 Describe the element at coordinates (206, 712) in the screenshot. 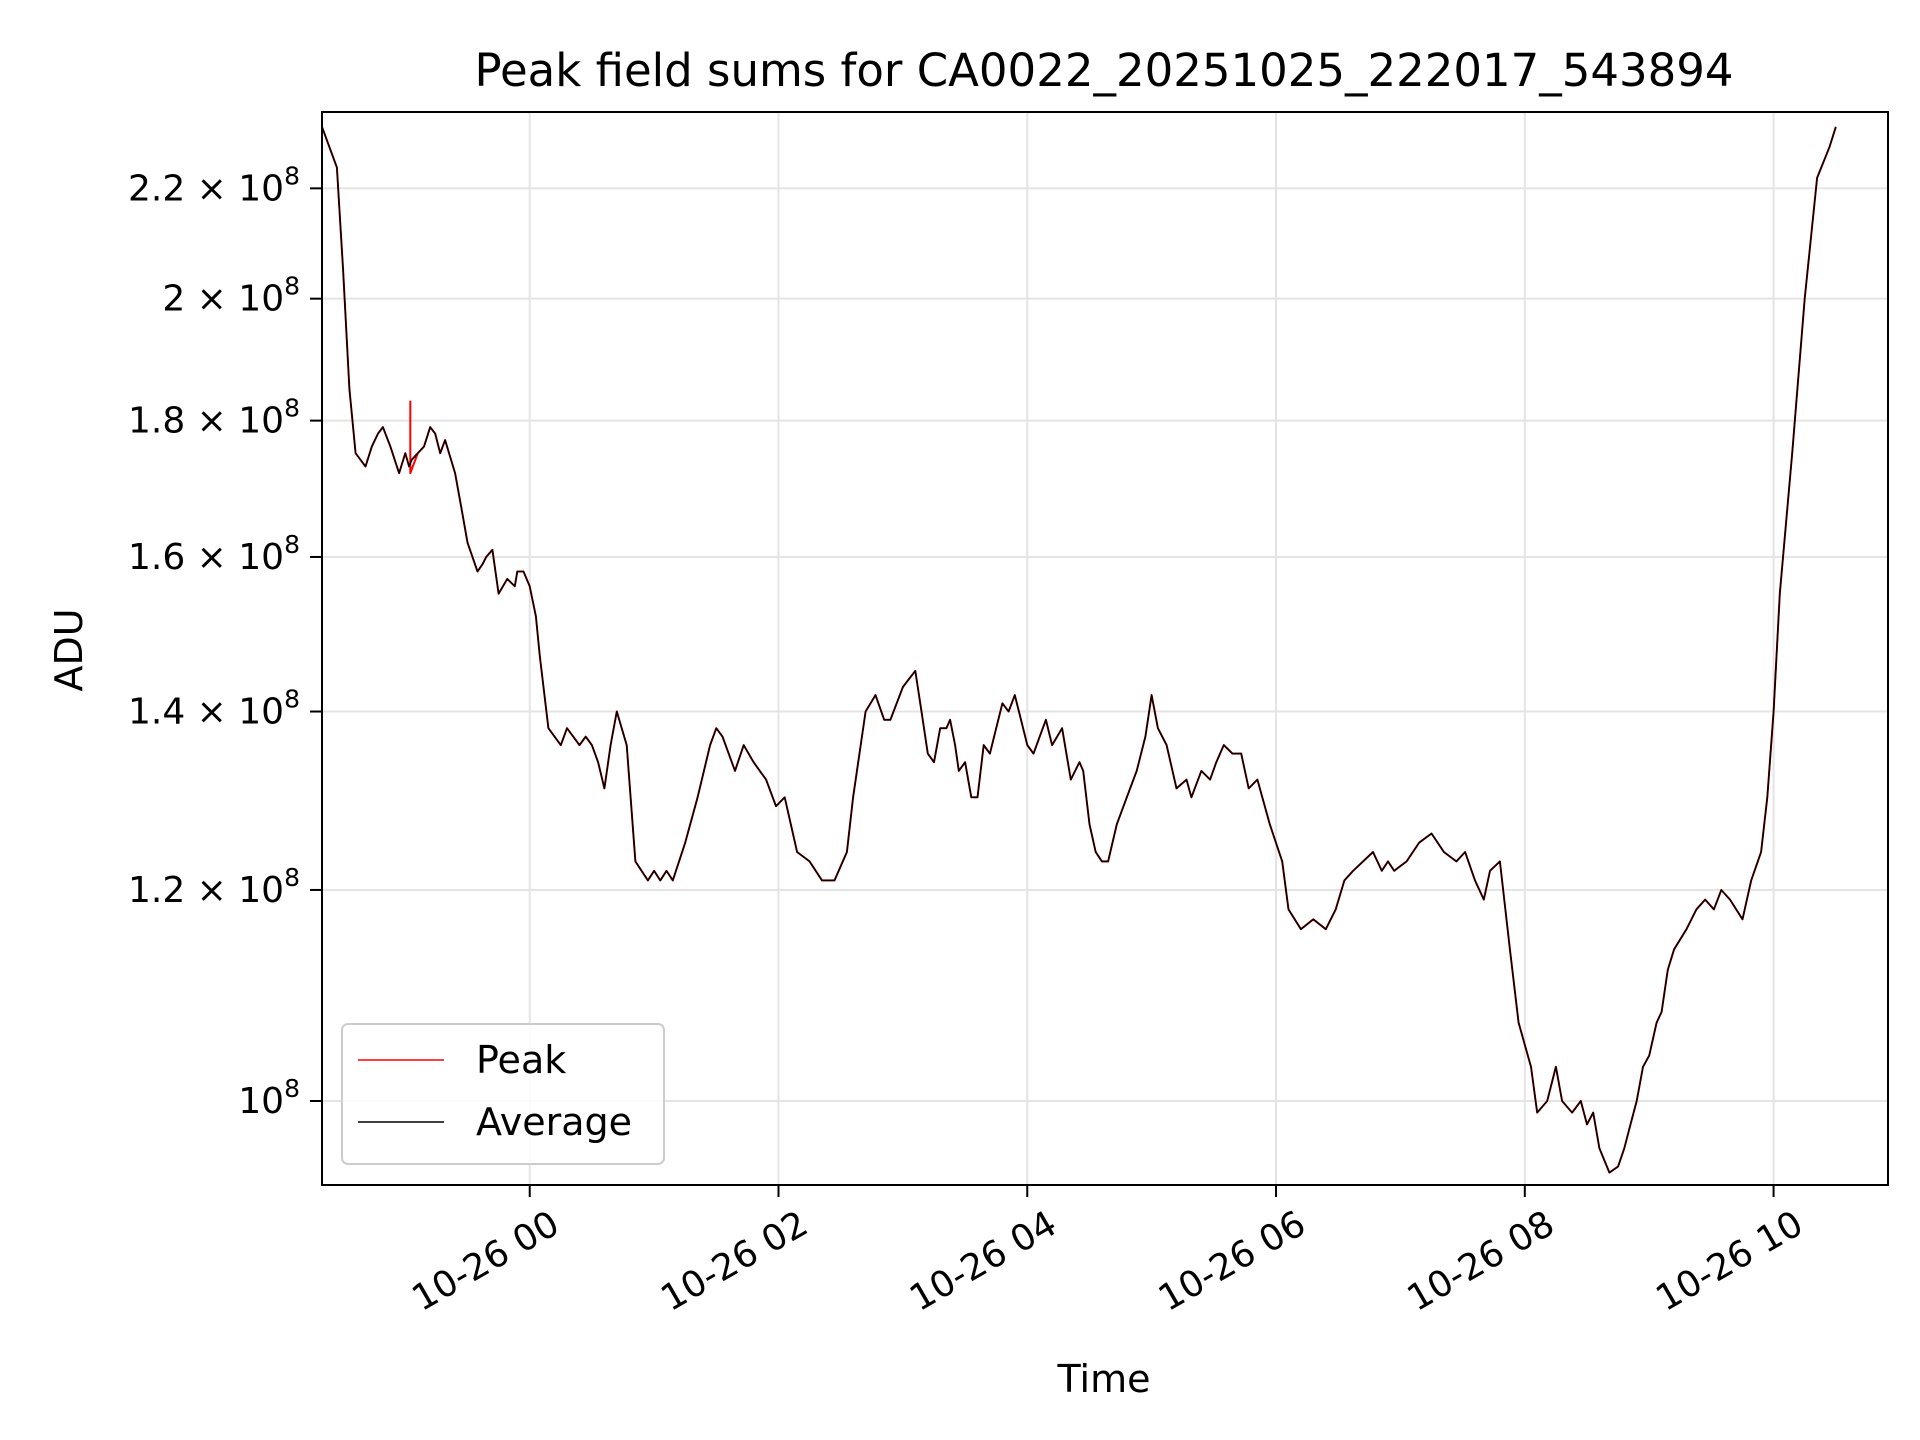

I see `y-tick-base: 1.4 × 10` at that location.